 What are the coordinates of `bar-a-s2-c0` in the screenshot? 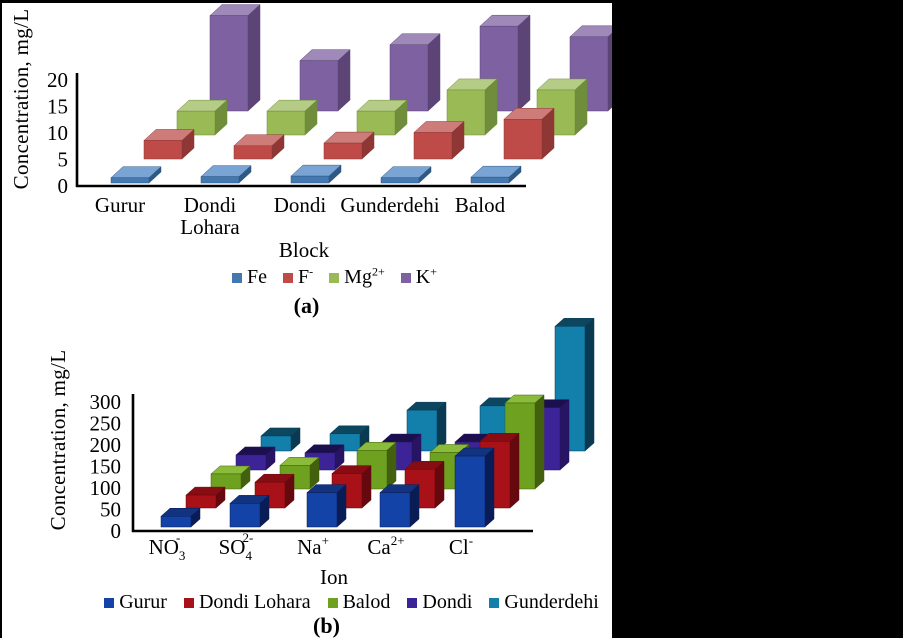 It's located at (202, 117).